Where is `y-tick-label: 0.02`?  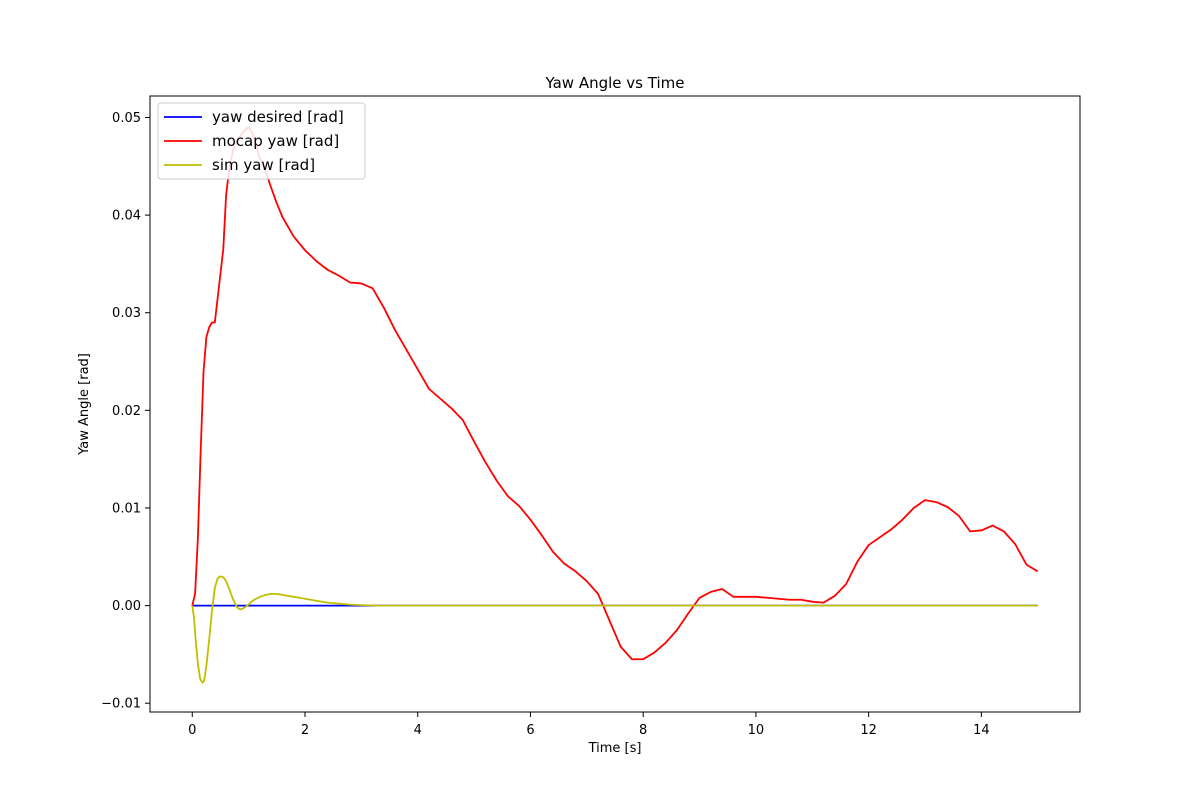
y-tick-label: 0.02 is located at coordinates (126, 411).